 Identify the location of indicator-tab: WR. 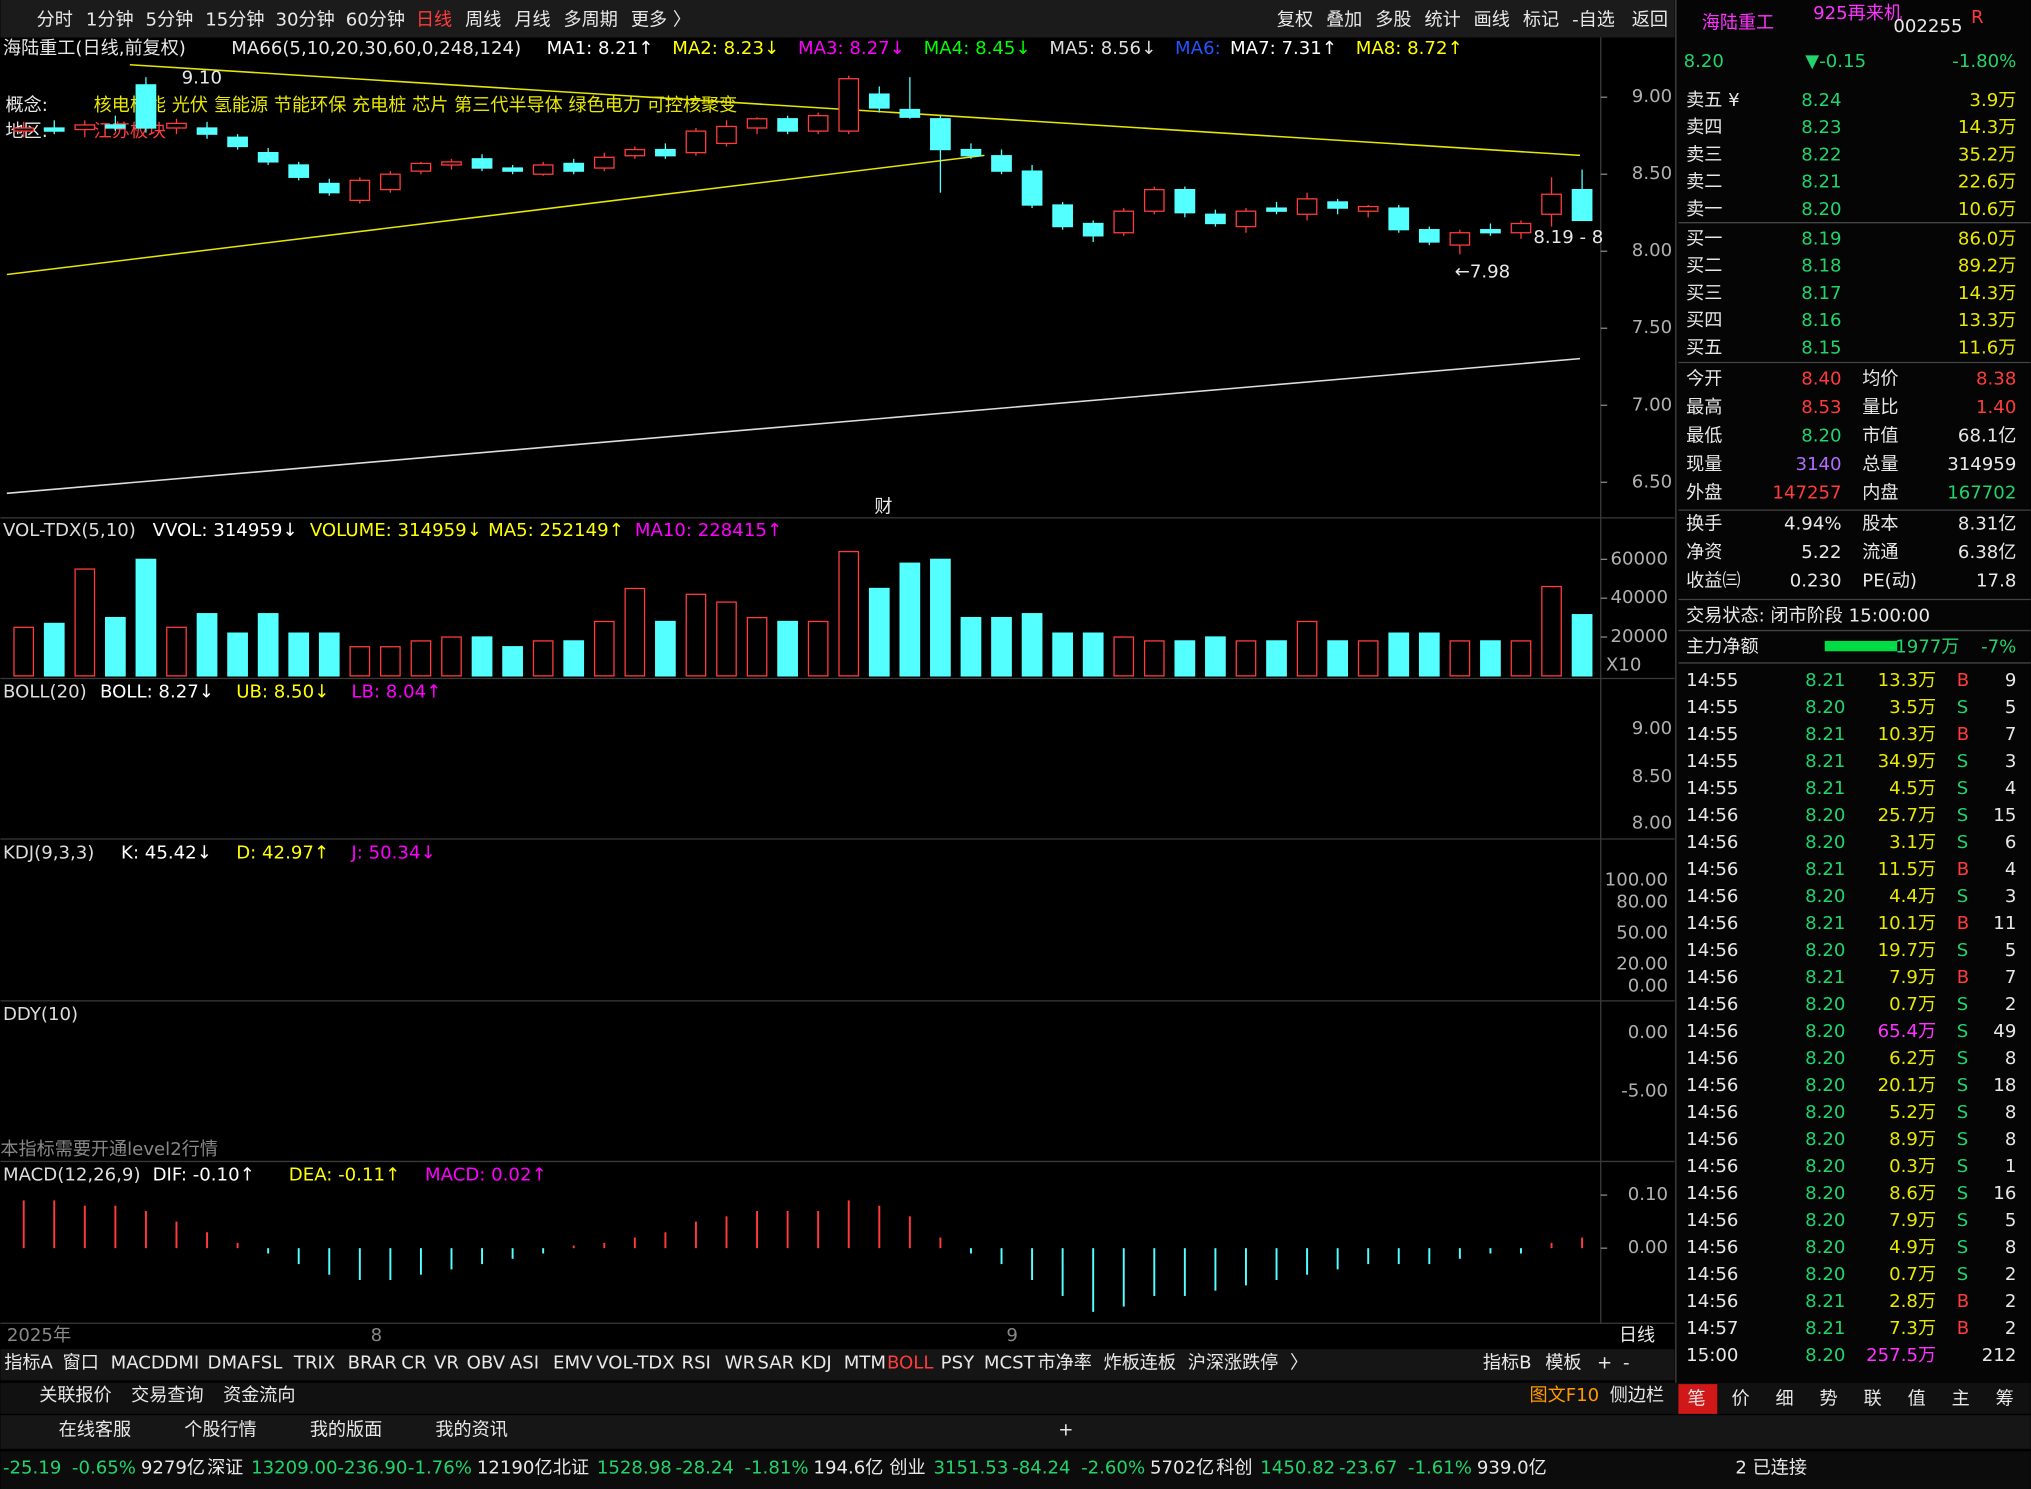
(740, 1362).